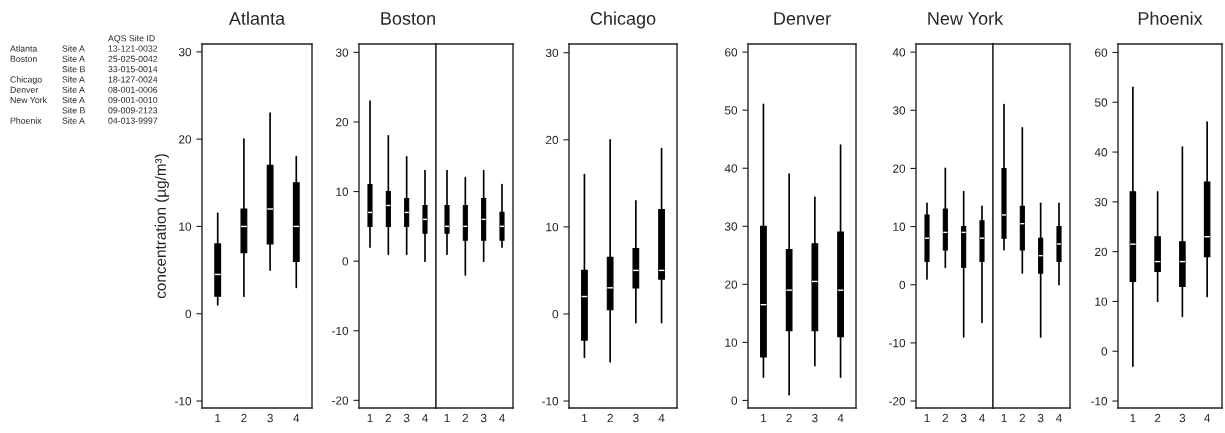 This screenshot has height=433, width=1225. I want to click on text: Chicago Site A 18-127-0024, so click(84, 80).